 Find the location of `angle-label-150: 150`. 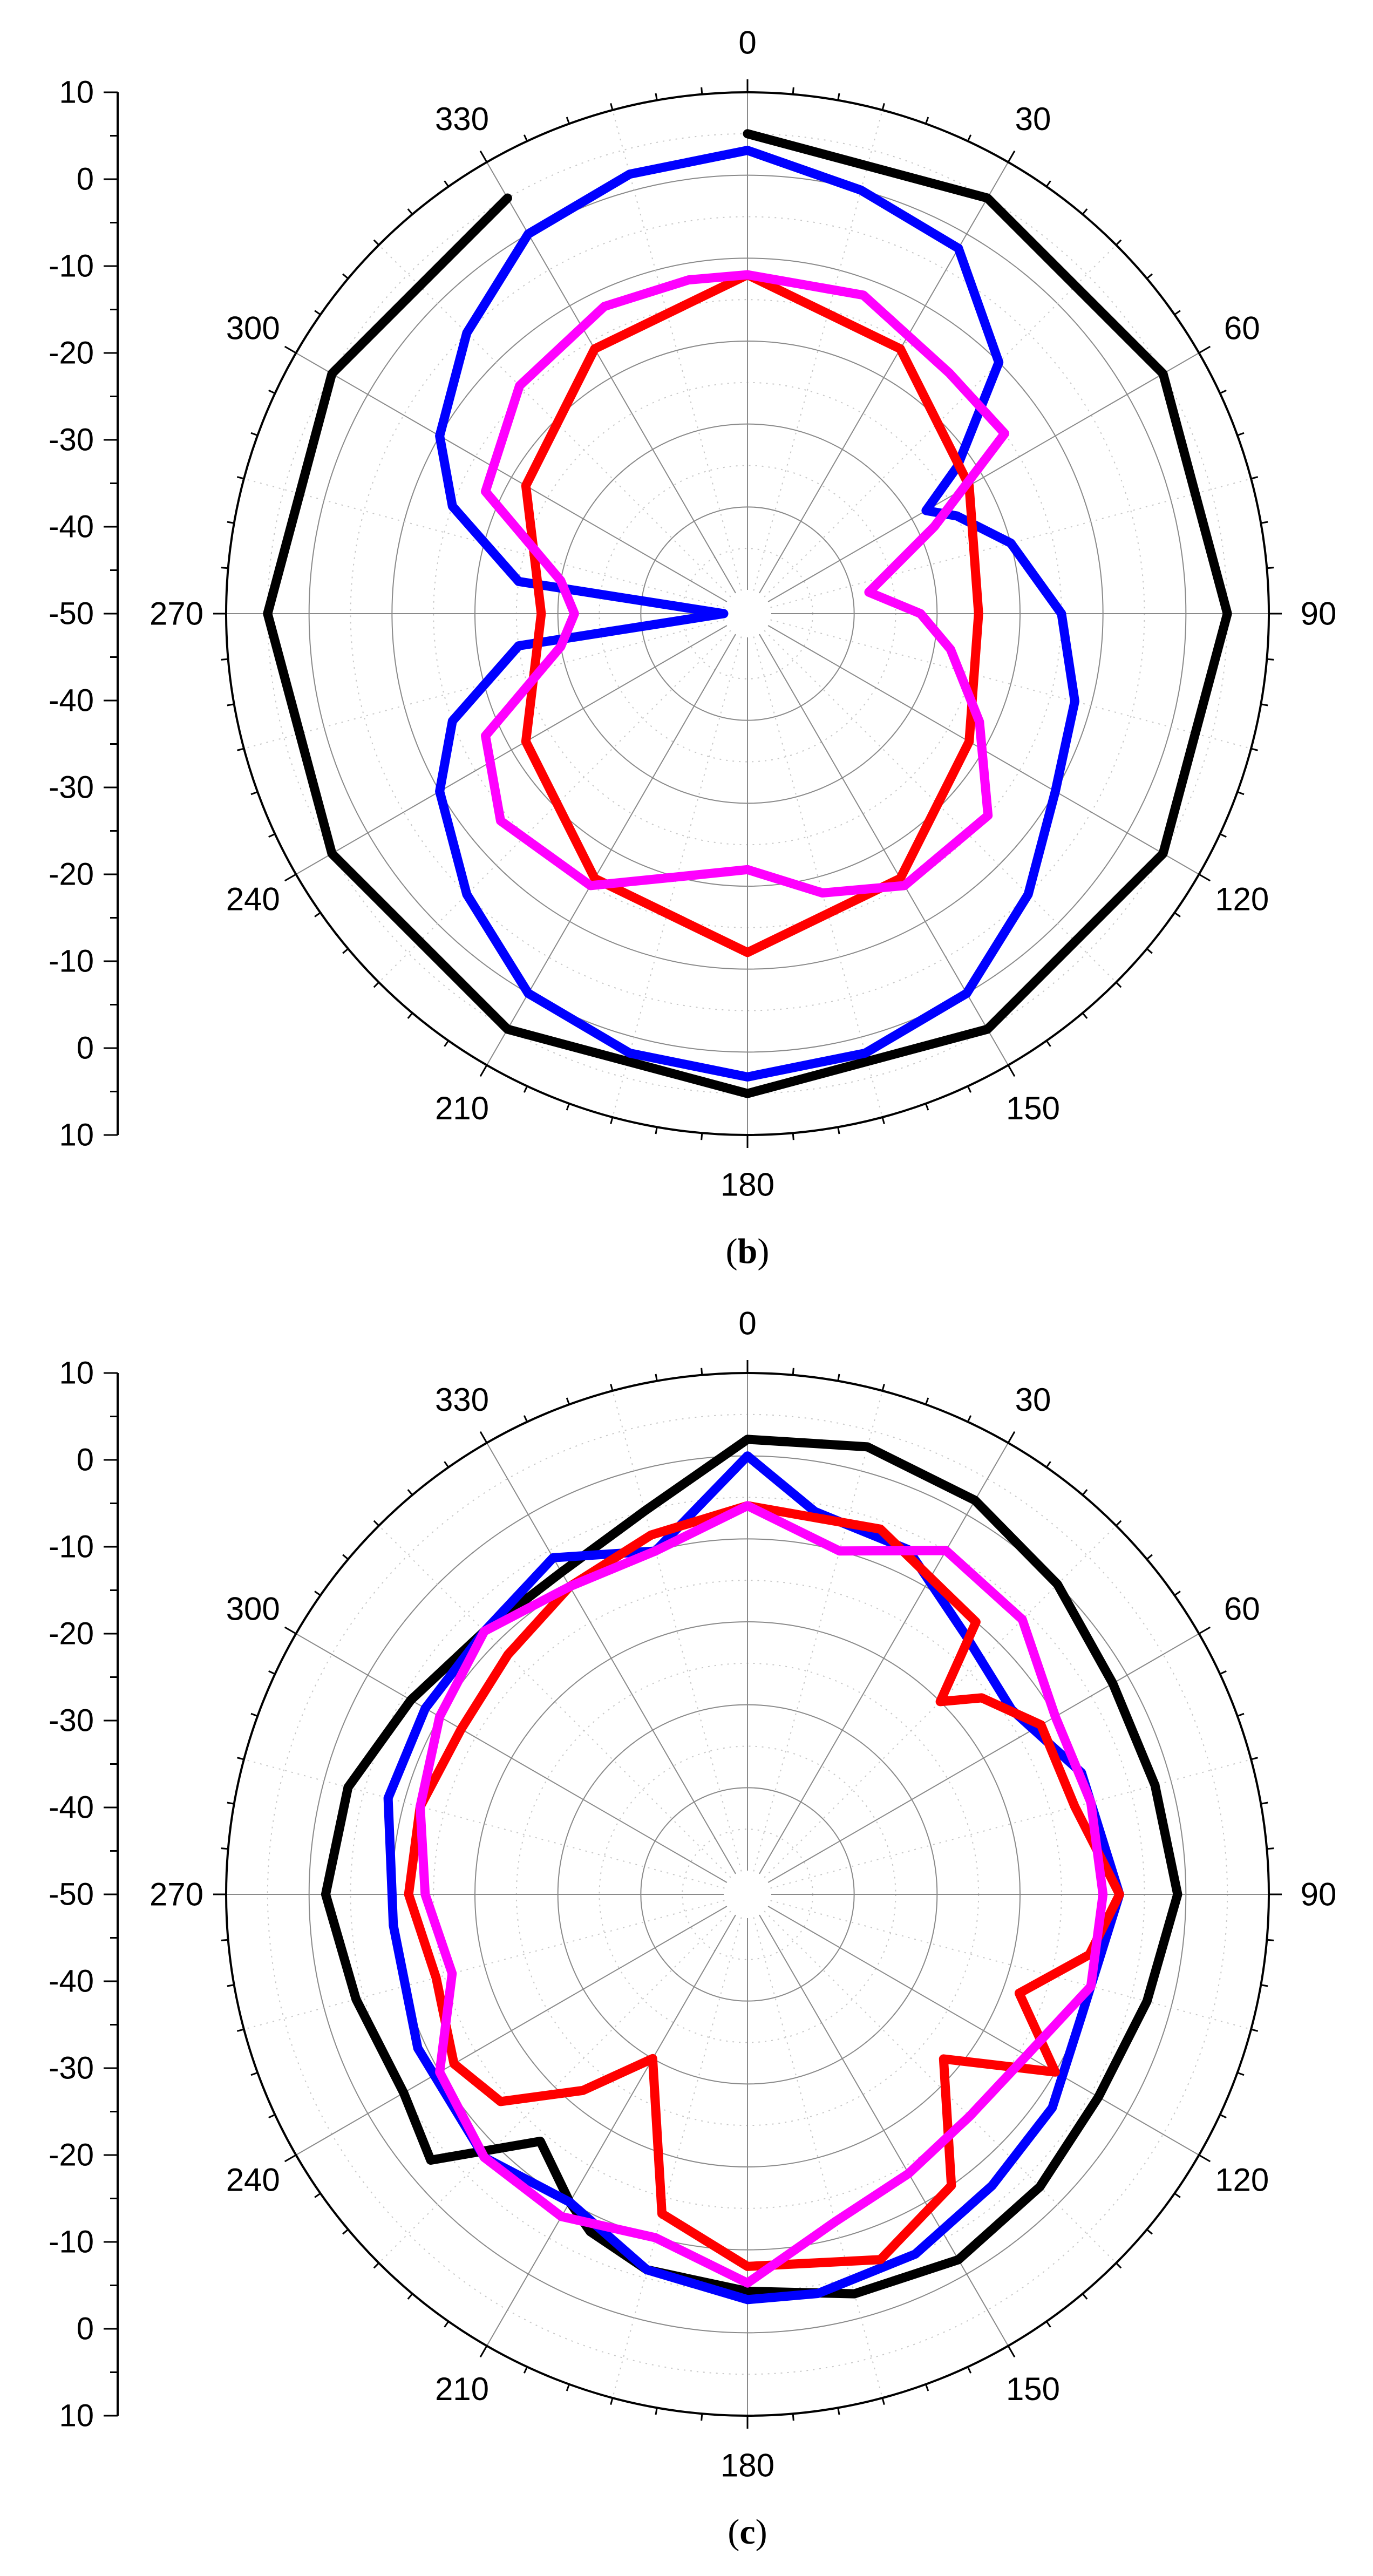

angle-label-150: 150 is located at coordinates (1033, 1108).